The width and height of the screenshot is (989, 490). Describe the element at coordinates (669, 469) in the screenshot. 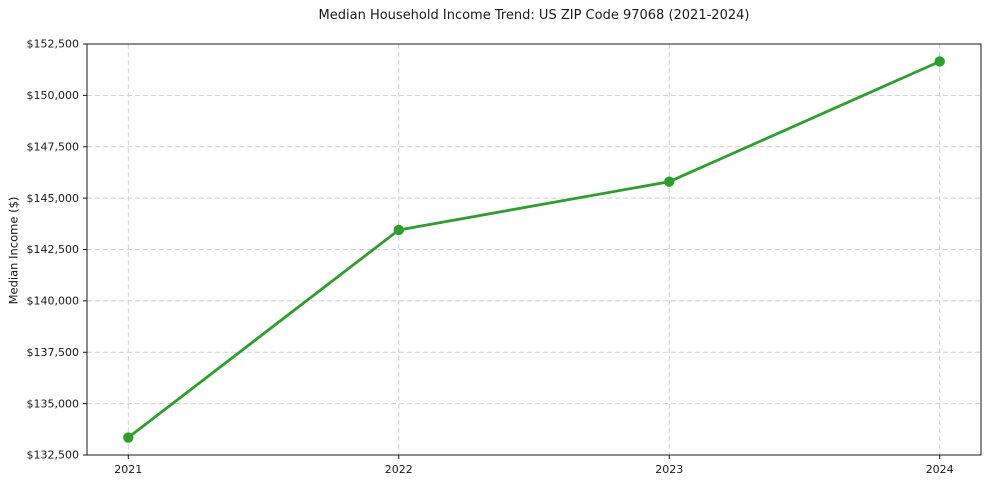

I see `x-tick-label: 2023` at that location.